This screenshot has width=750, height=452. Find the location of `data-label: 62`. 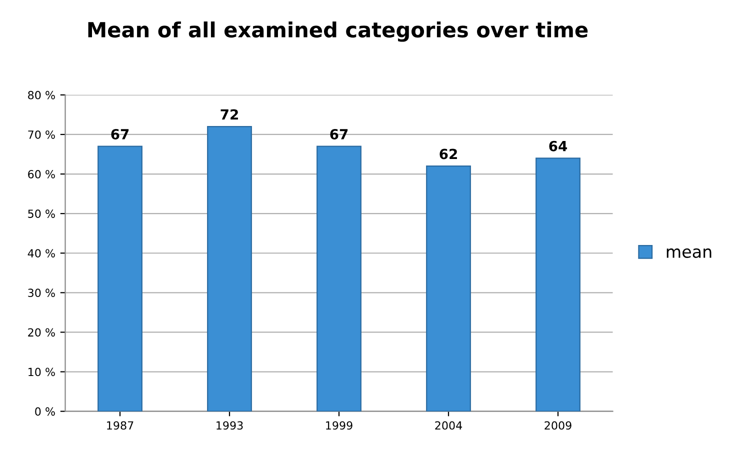

data-label: 62 is located at coordinates (448, 154).